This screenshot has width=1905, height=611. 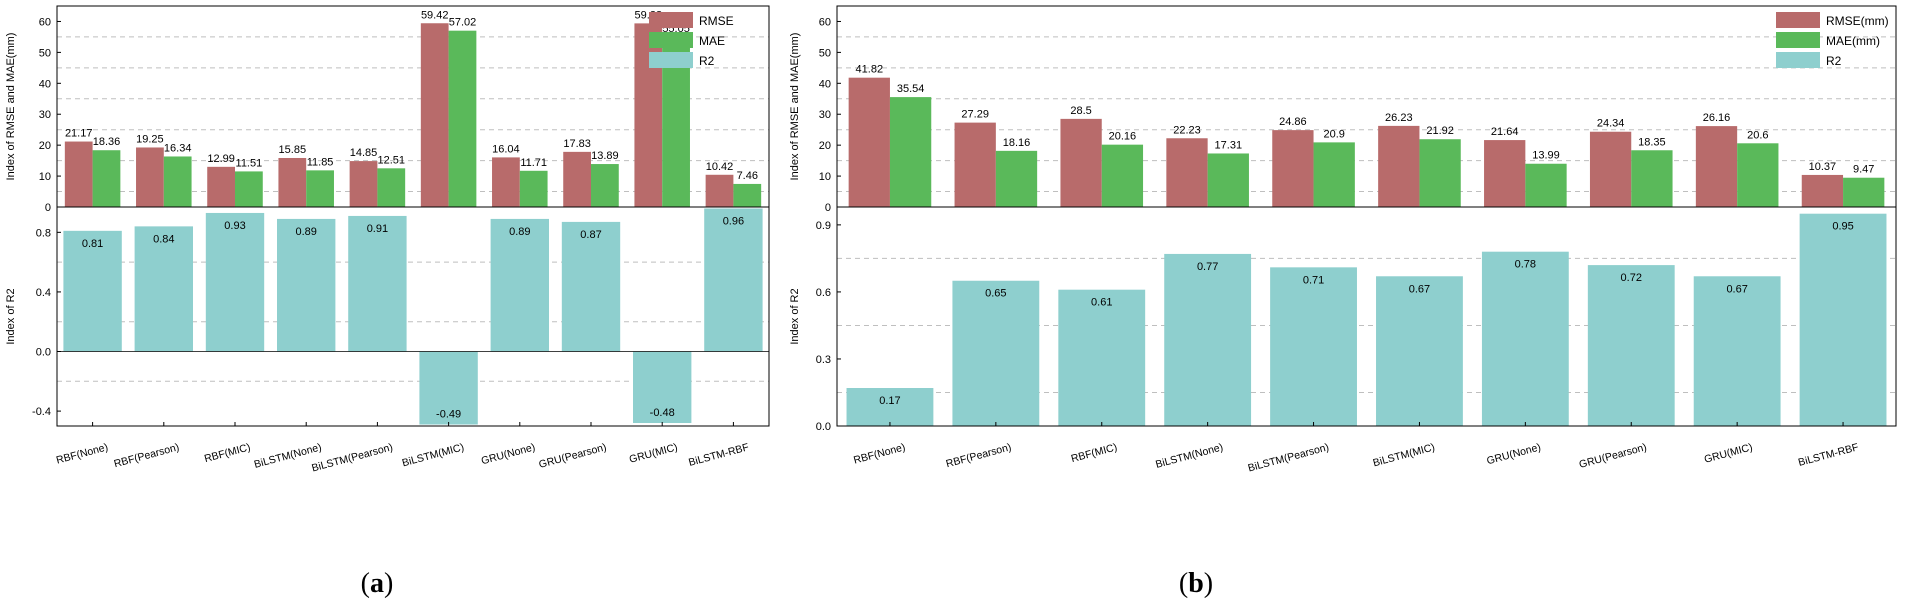 I want to click on data-label: 35.54, so click(x=911, y=89).